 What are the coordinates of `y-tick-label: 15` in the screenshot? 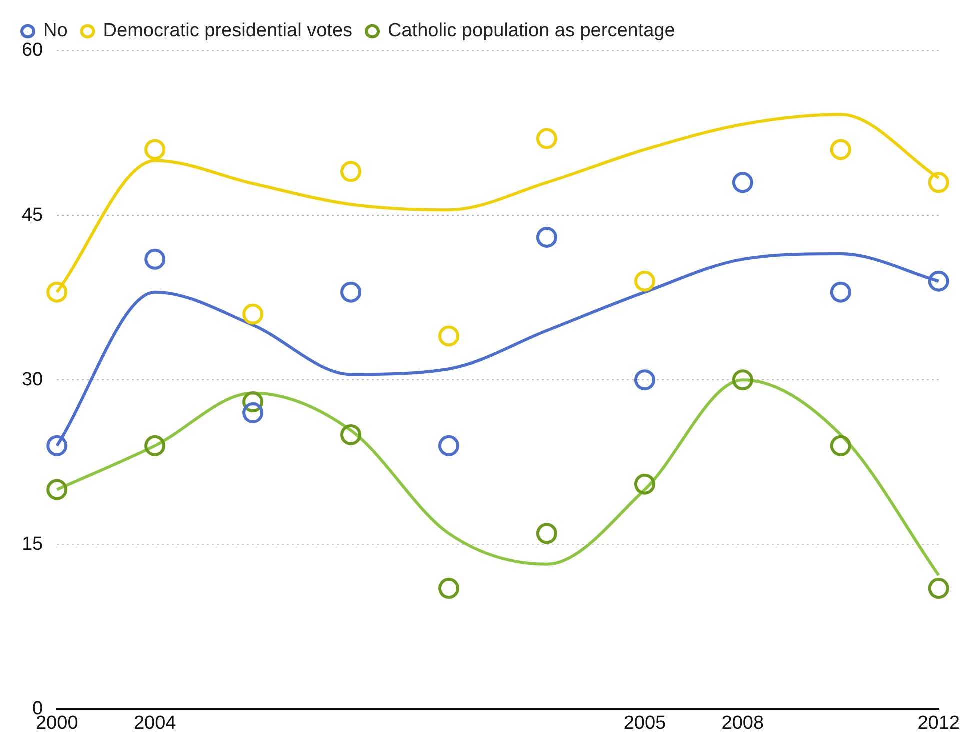 It's located at (33, 544).